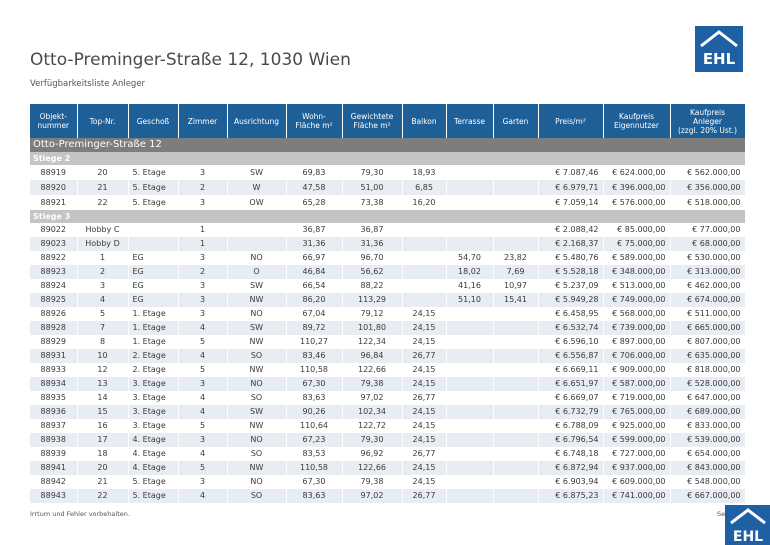 This screenshot has width=770, height=545. I want to click on table-cell: € 568.000,00, so click(637, 314).